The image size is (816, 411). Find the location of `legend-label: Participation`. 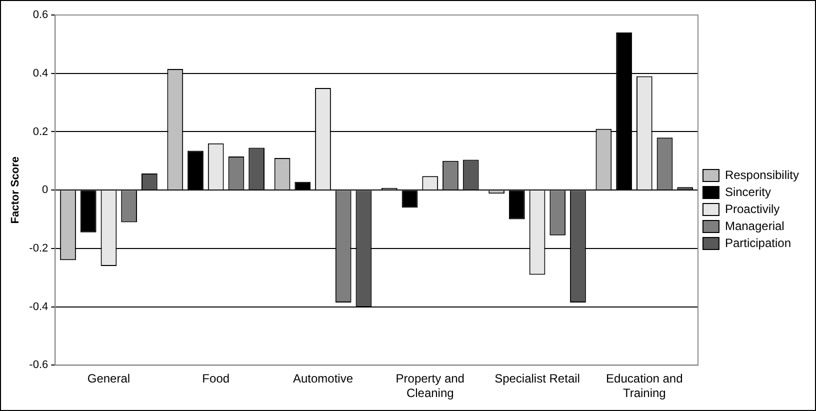

legend-label: Participation is located at coordinates (758, 243).